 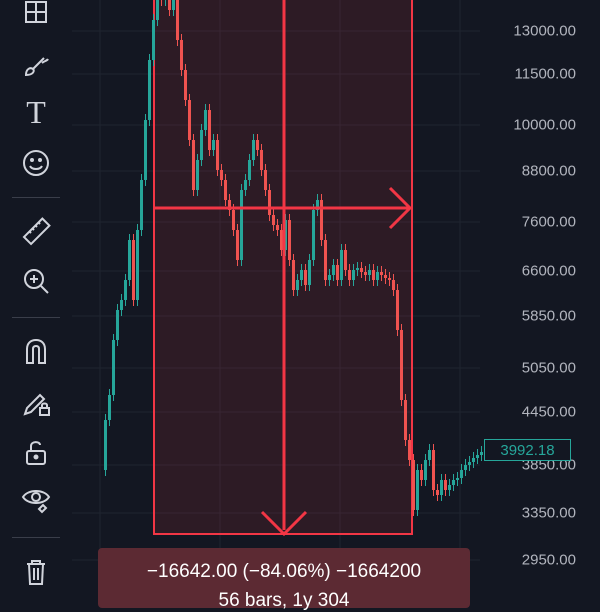 I want to click on price-label: 13000.00, so click(x=544, y=31).